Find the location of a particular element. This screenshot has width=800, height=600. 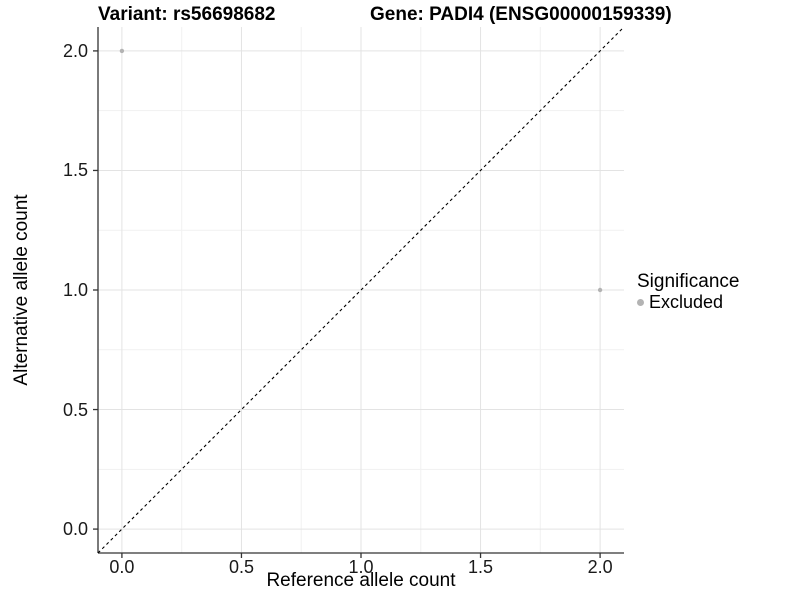

legend-item-excluded: Excluded is located at coordinates (688, 302).